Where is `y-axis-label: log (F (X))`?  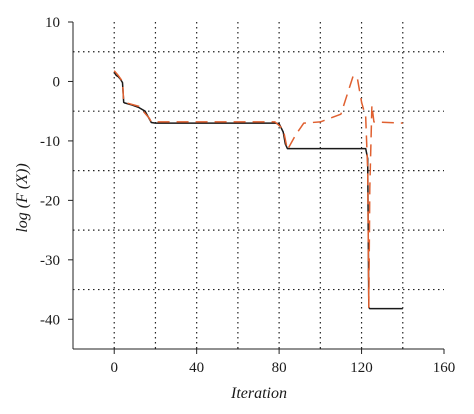 y-axis-label: log (F (X)) is located at coordinates (22, 197).